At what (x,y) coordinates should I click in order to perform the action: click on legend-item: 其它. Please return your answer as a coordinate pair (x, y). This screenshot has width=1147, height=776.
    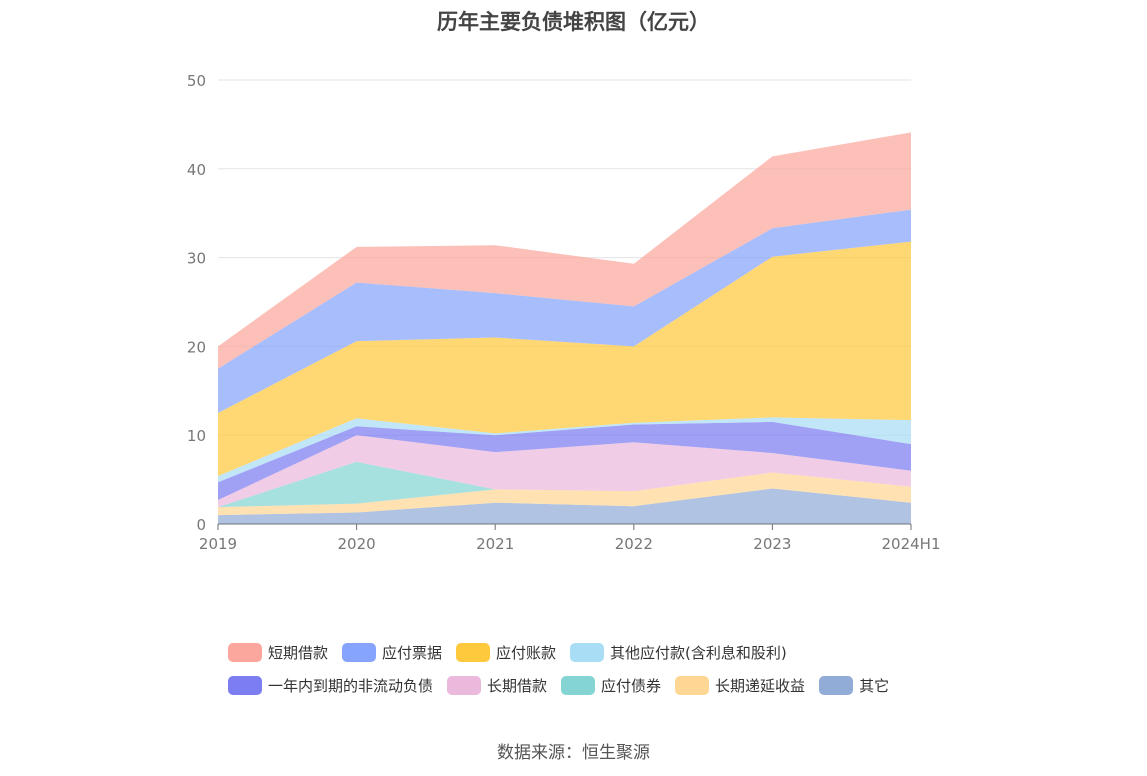
    Looking at the image, I should click on (854, 685).